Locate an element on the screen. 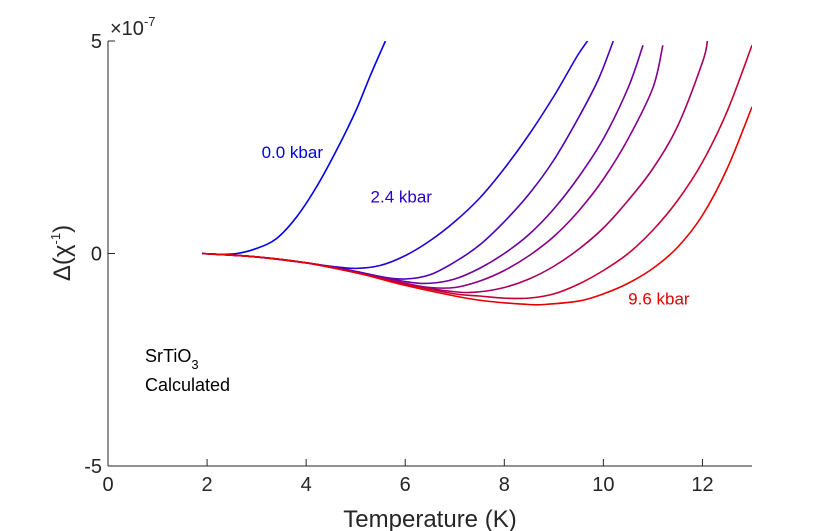 The width and height of the screenshot is (830, 531). x-ticks: 0 2 4 6 8 10 12 is located at coordinates (408, 477).